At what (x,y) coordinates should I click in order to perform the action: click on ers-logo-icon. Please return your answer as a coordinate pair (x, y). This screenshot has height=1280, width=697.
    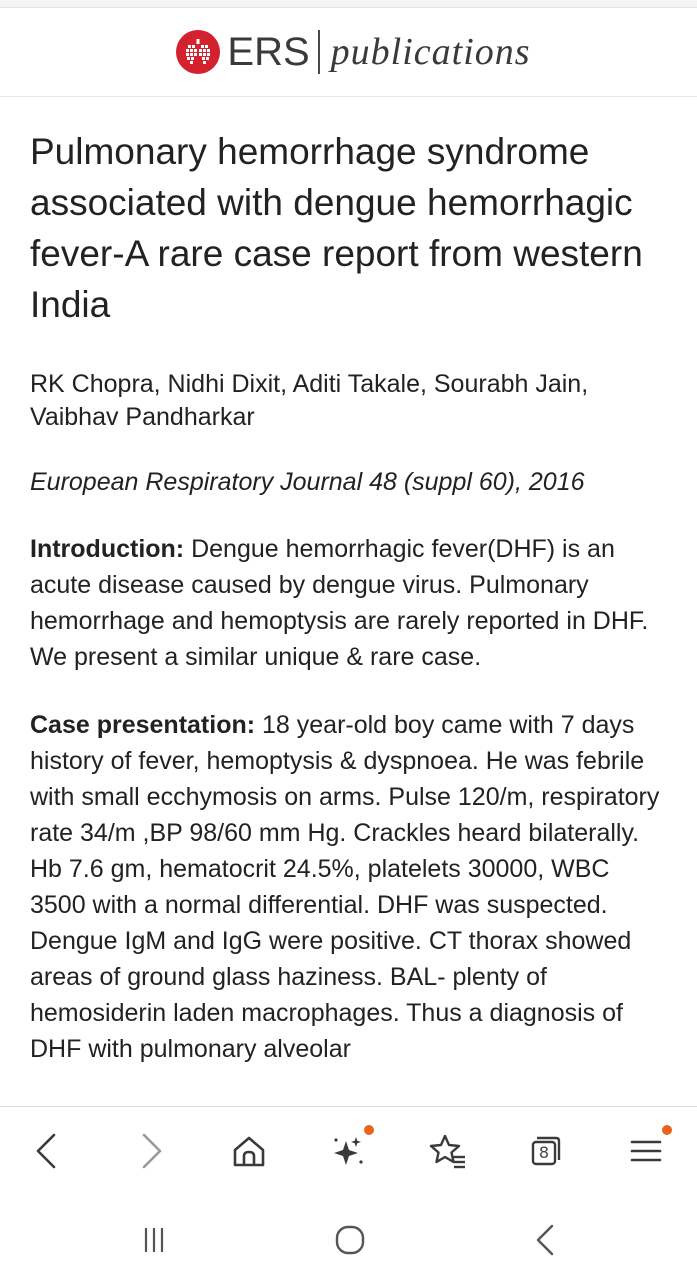
    Looking at the image, I should click on (198, 52).